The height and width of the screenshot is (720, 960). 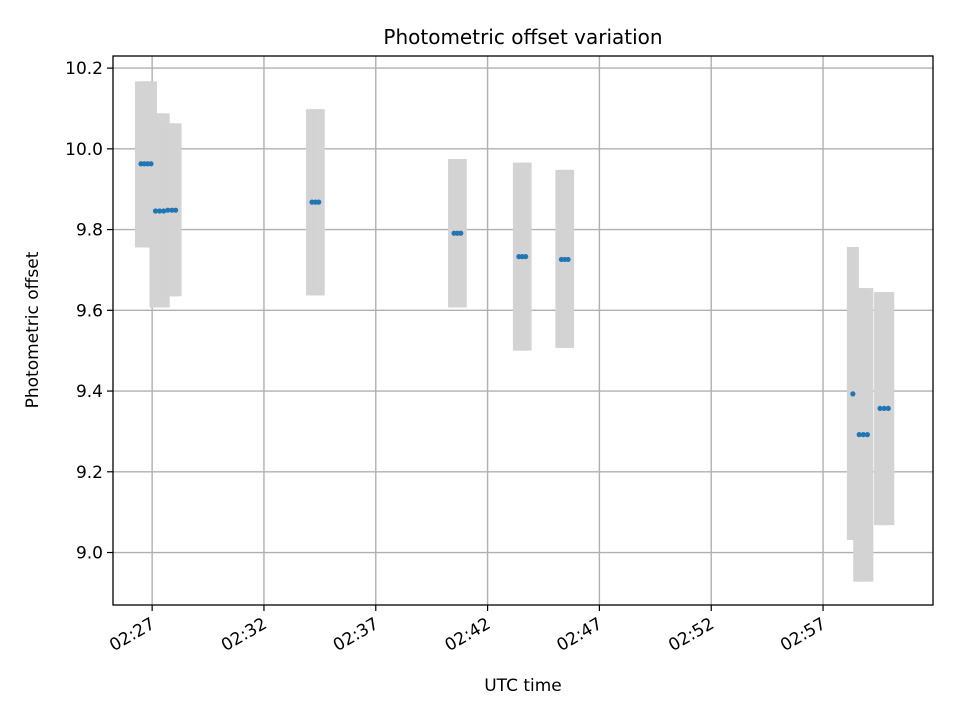 I want to click on y-axis-ticks: 9.0 9.2 9.4 9.6 9.8 10.0 10.2, so click(x=89, y=311).